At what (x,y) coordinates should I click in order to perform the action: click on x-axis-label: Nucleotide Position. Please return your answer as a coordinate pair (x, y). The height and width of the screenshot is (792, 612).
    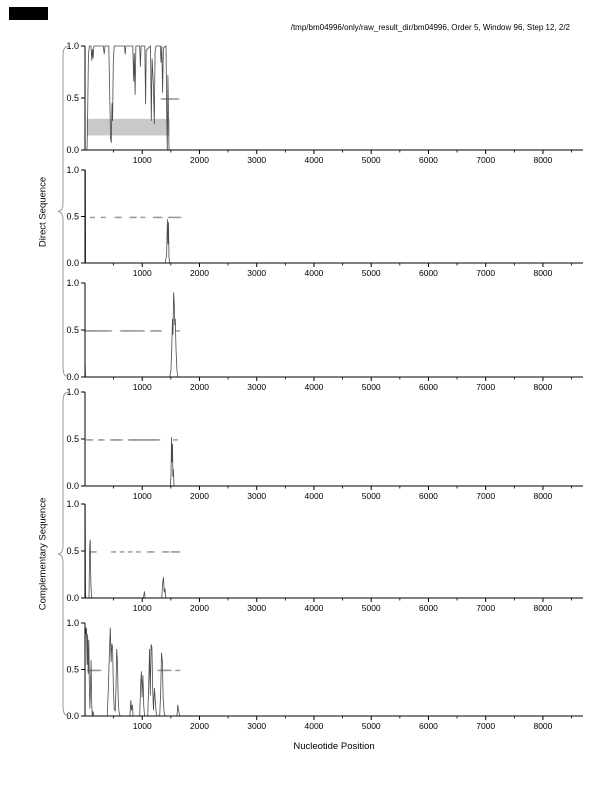
    Looking at the image, I should click on (334, 746).